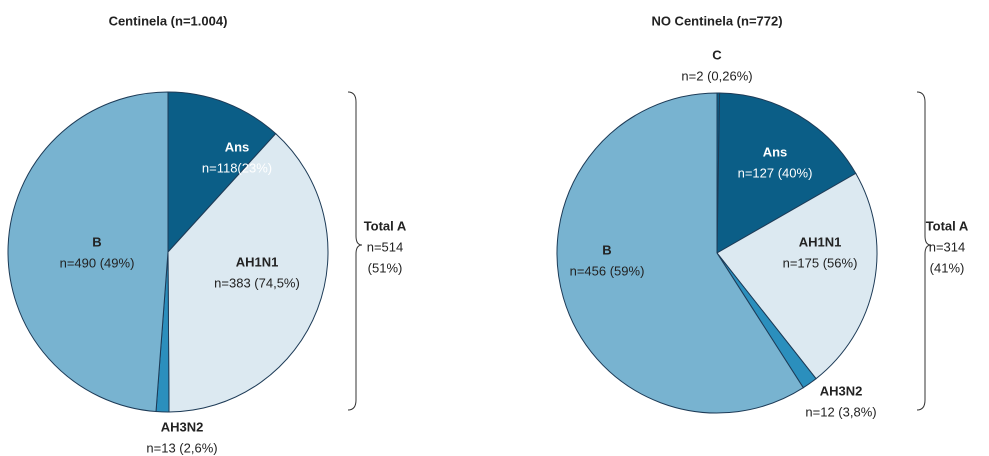 Image resolution: width=989 pixels, height=456 pixels. Describe the element at coordinates (257, 282) in the screenshot. I see `value-label: n=383 (74,5%)` at that location.